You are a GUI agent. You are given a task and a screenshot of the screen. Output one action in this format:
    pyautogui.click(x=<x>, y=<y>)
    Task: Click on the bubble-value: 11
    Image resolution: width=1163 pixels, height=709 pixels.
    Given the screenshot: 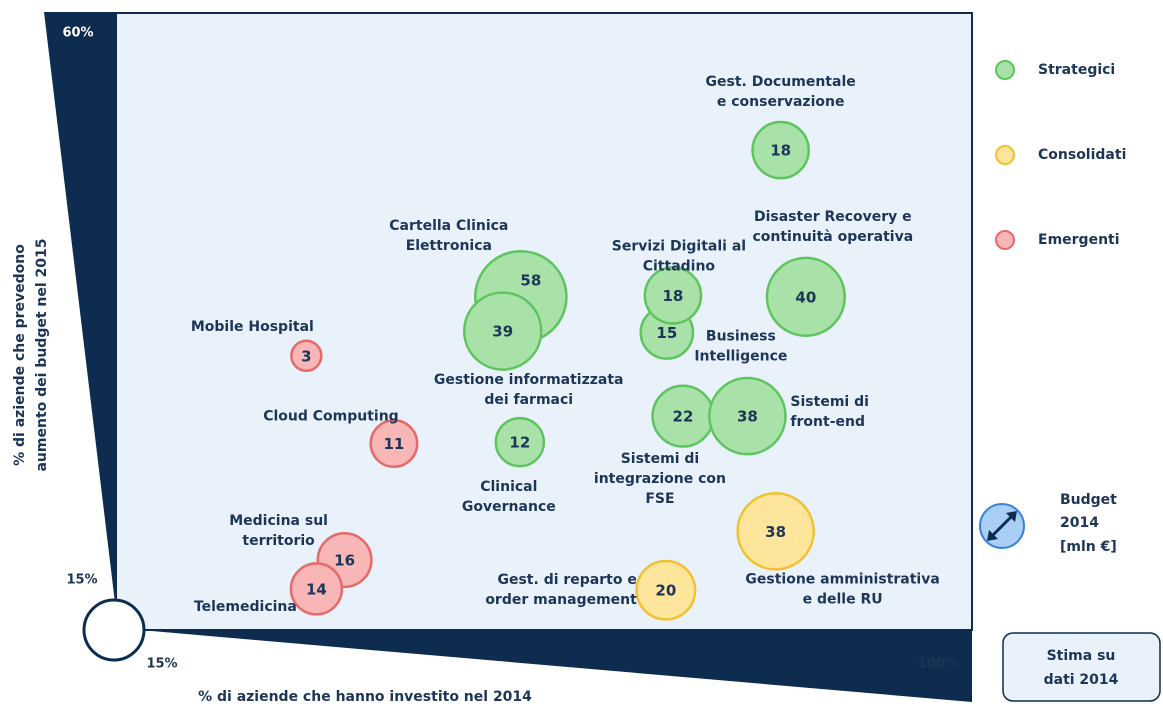 What is the action you would take?
    pyautogui.click(x=394, y=444)
    